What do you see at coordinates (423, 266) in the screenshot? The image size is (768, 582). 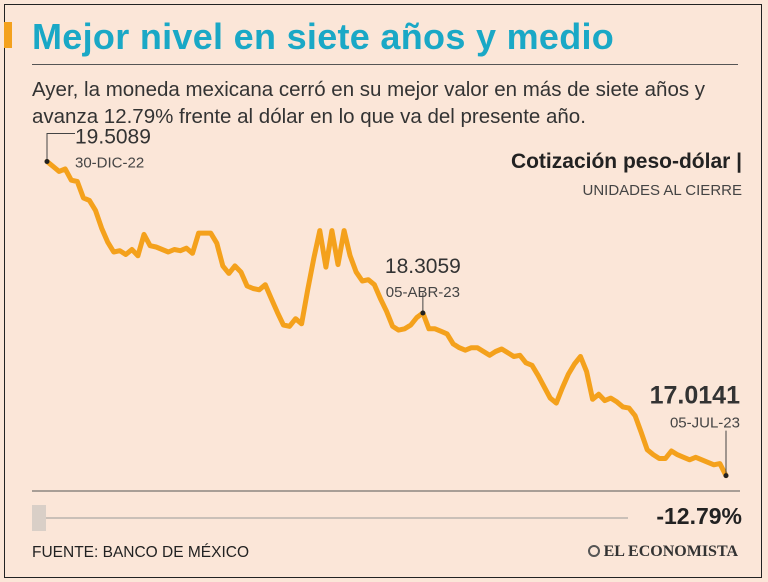 I see `annotation-value: 18.3059` at bounding box center [423, 266].